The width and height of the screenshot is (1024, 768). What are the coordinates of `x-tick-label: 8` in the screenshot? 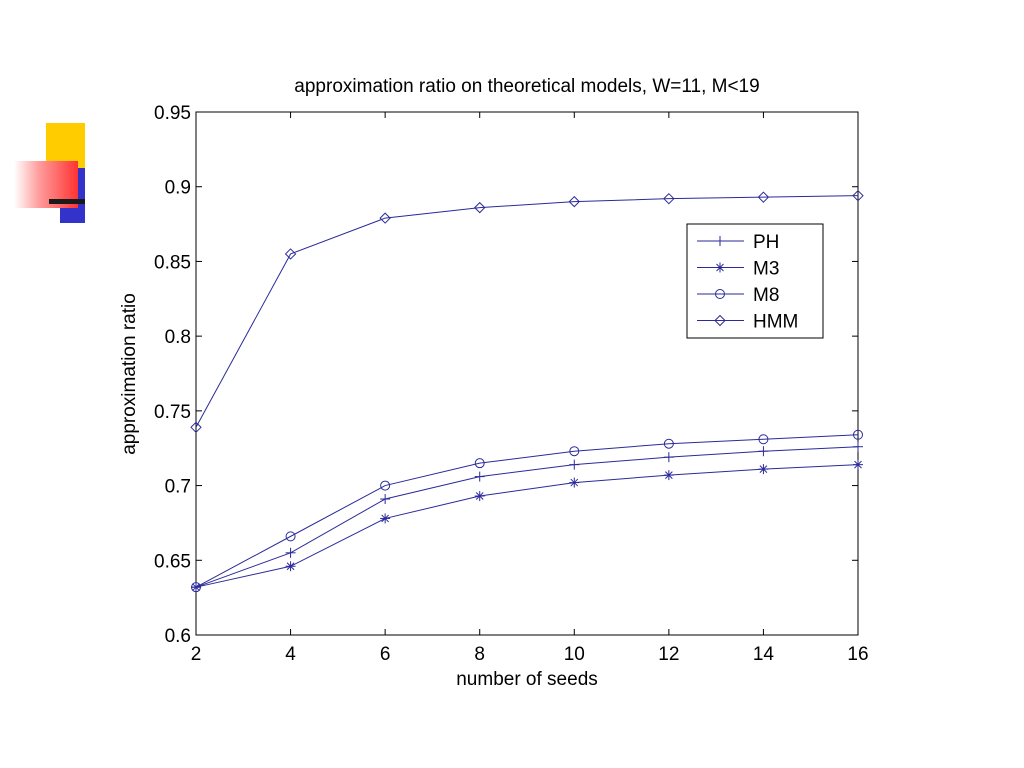 It's located at (479, 654).